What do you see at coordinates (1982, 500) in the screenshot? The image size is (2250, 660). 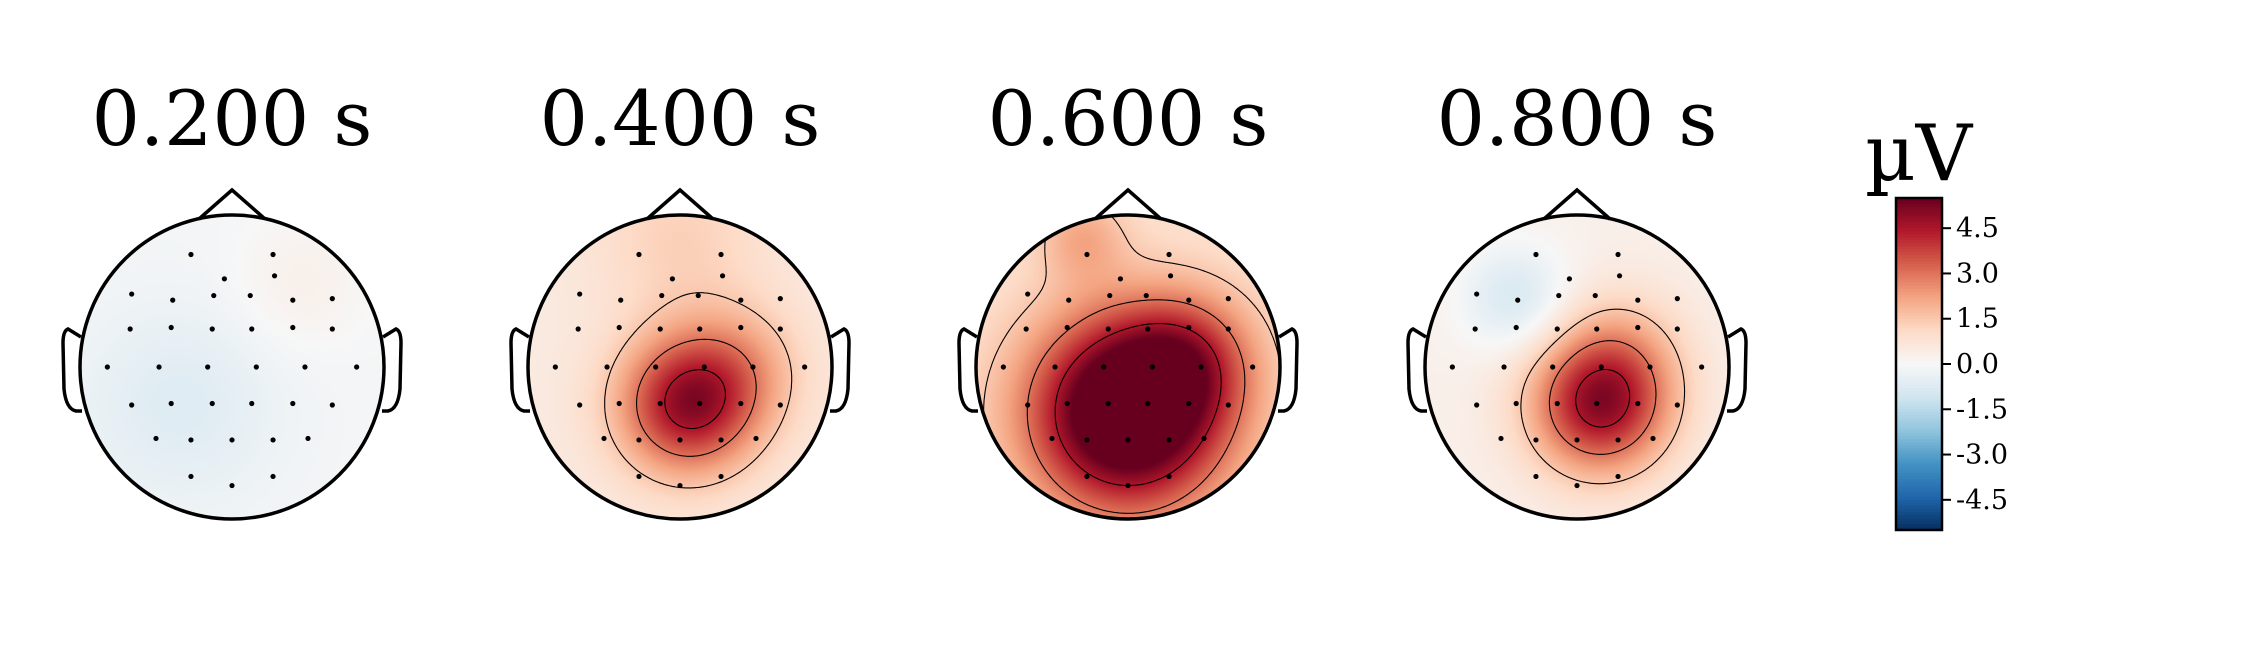 I see `colorbar-tick-label: -4.5` at bounding box center [1982, 500].